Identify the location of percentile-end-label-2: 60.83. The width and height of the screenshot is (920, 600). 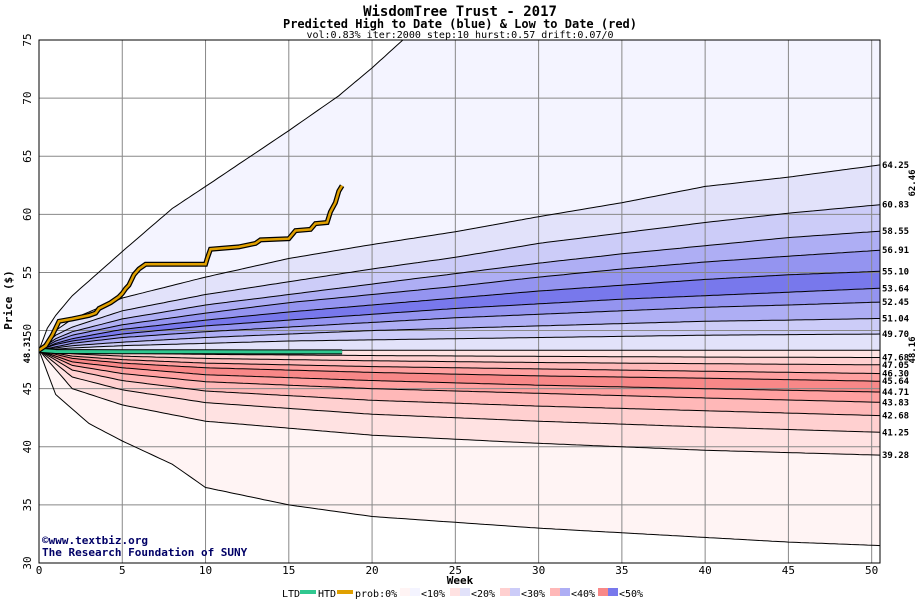
(895, 206).